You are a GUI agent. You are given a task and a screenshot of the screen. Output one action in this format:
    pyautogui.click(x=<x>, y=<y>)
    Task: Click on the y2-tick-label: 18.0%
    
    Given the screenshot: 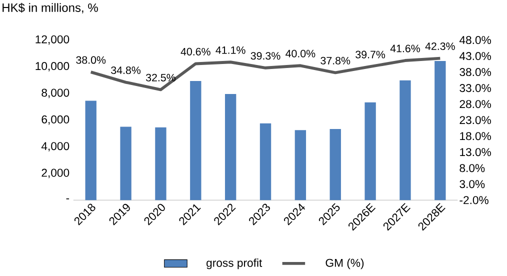 What is the action you would take?
    pyautogui.click(x=475, y=136)
    